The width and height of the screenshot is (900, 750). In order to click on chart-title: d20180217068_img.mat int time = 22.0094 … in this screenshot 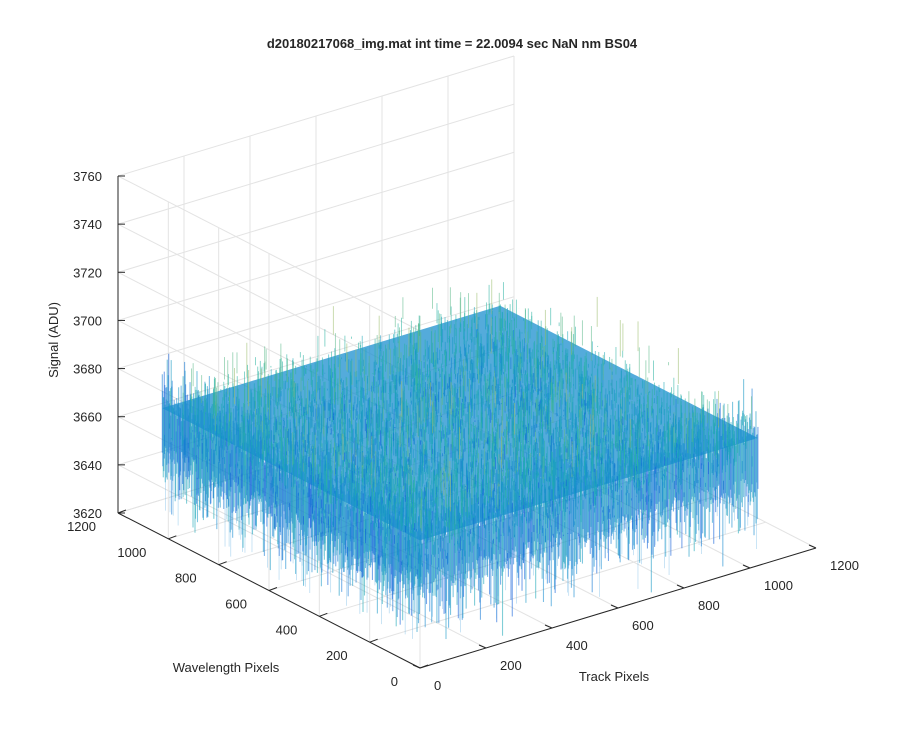, I will do `click(452, 43)`.